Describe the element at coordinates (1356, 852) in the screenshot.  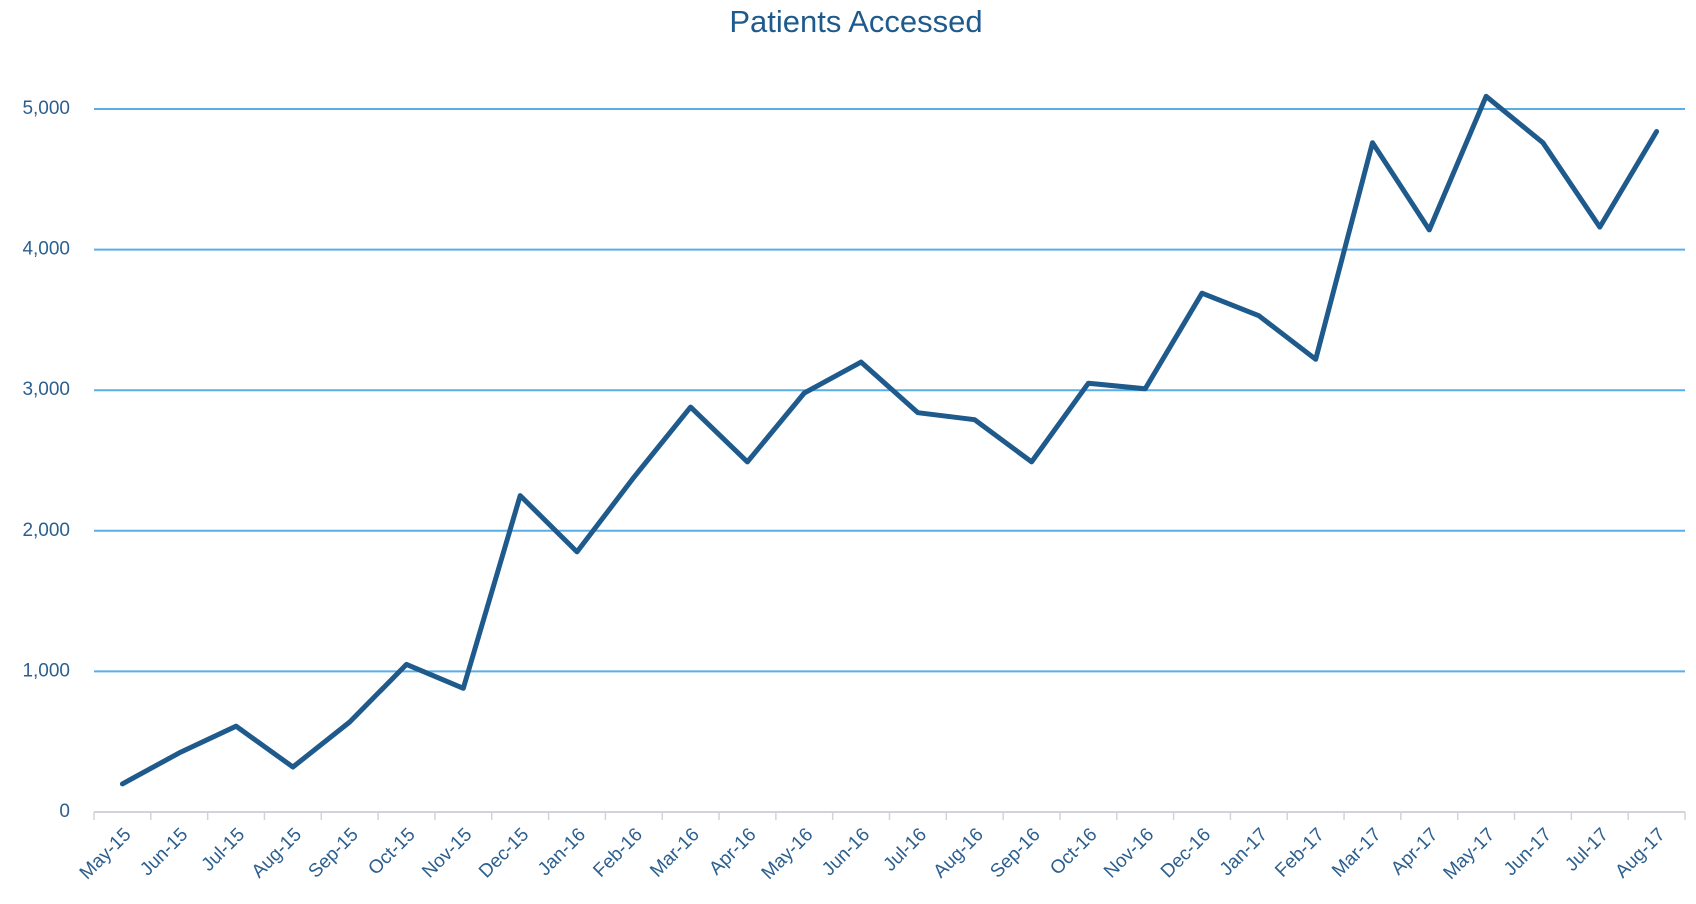
I see `x-tick-label: Mar-17` at that location.